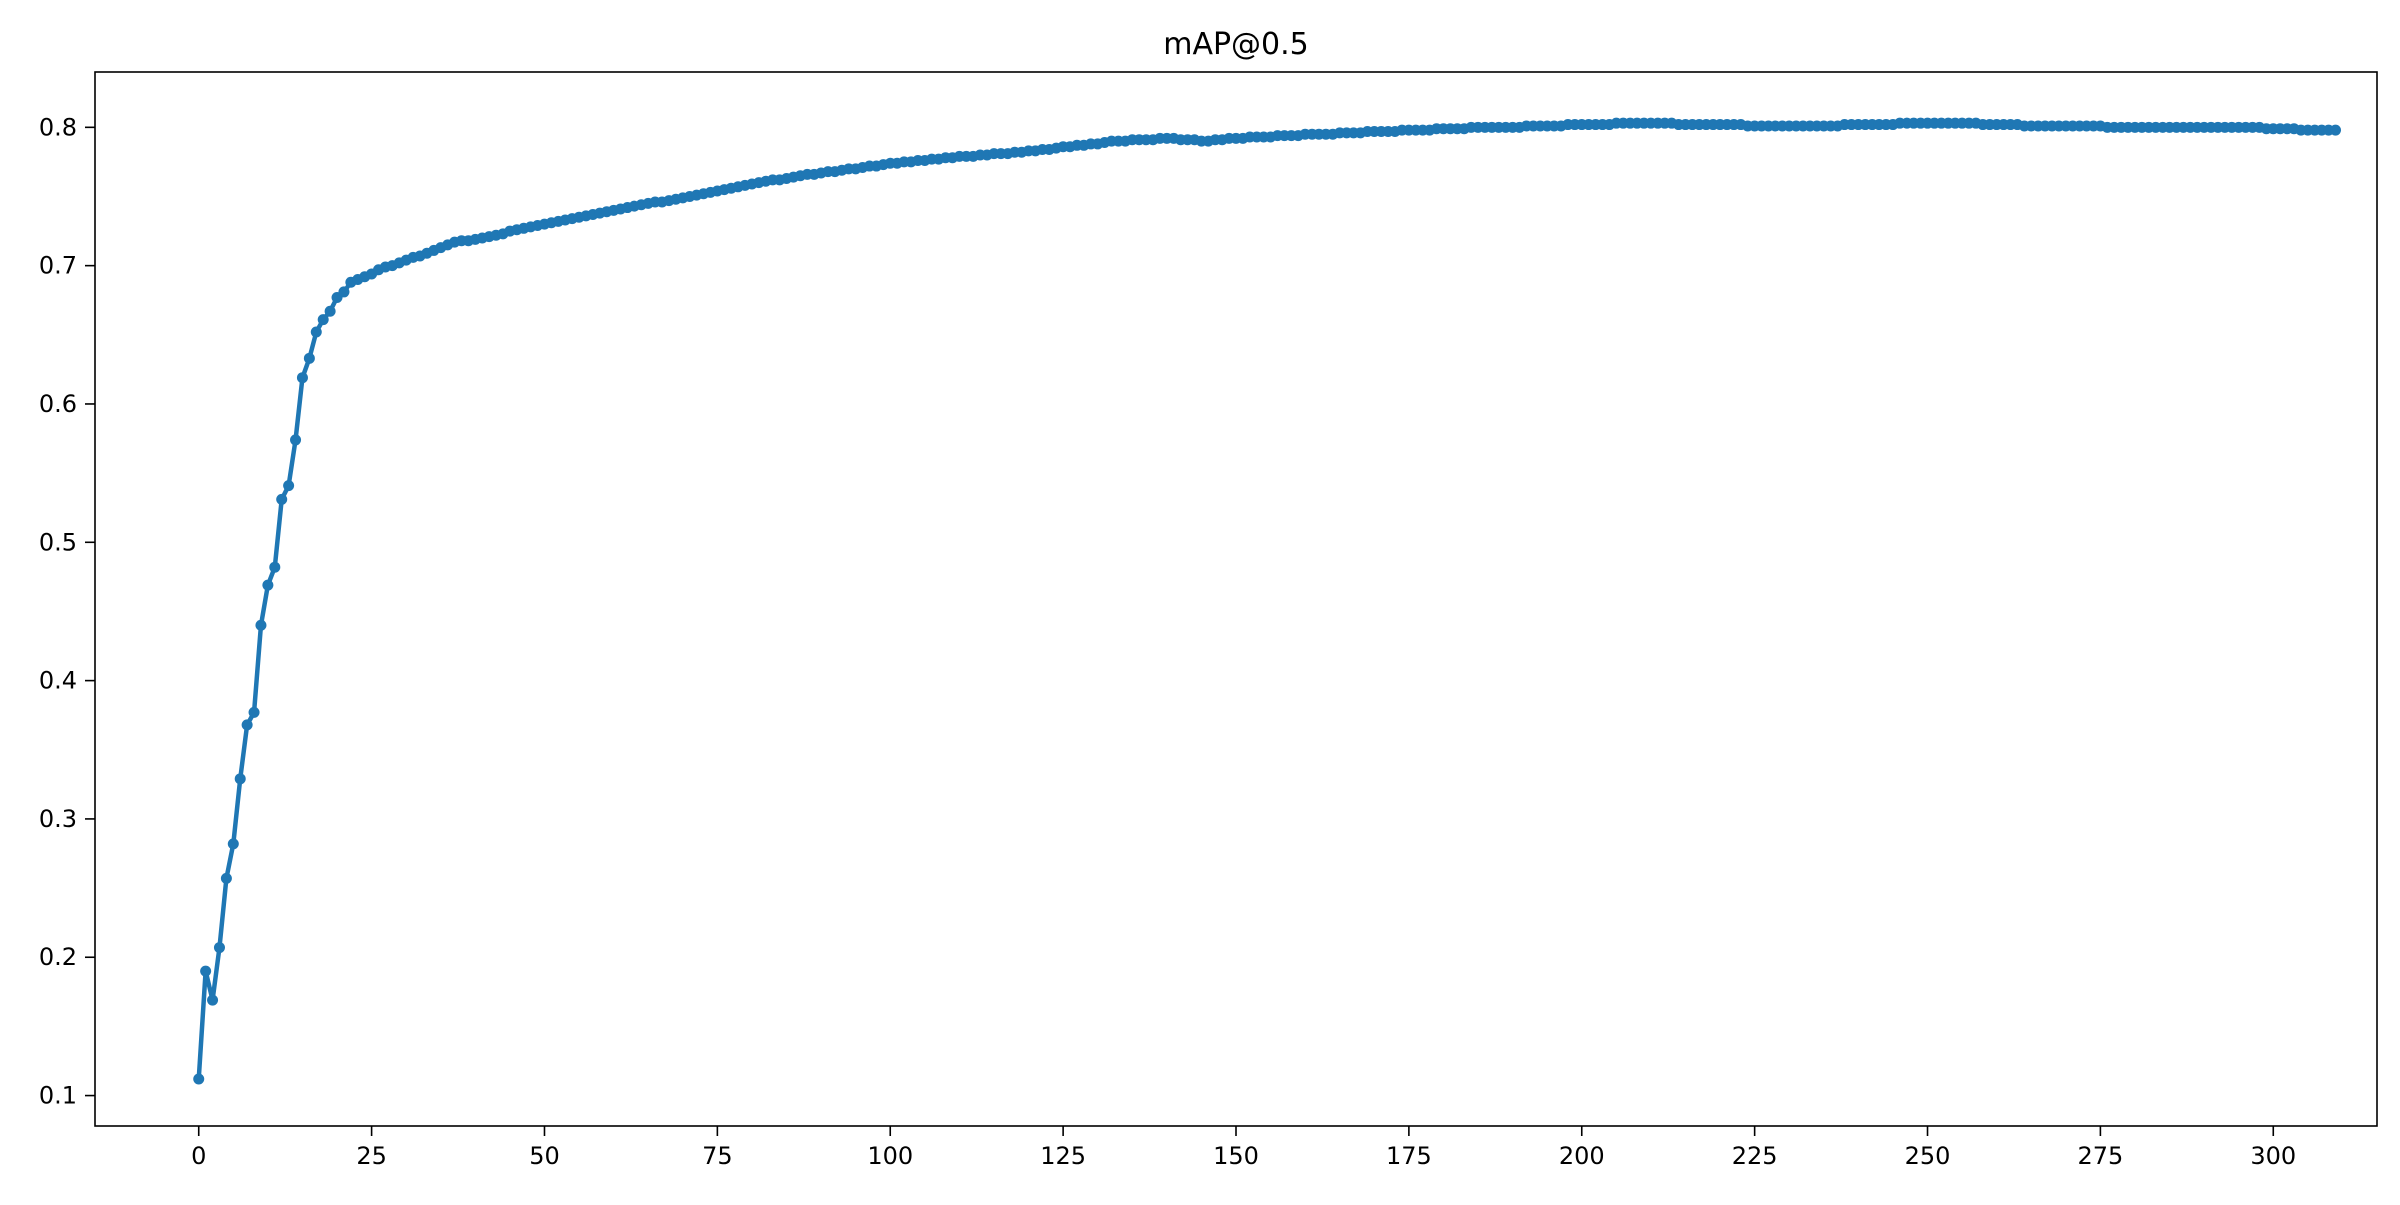 The image size is (2400, 1205). I want to click on x-tick-label: 200, so click(1582, 1156).